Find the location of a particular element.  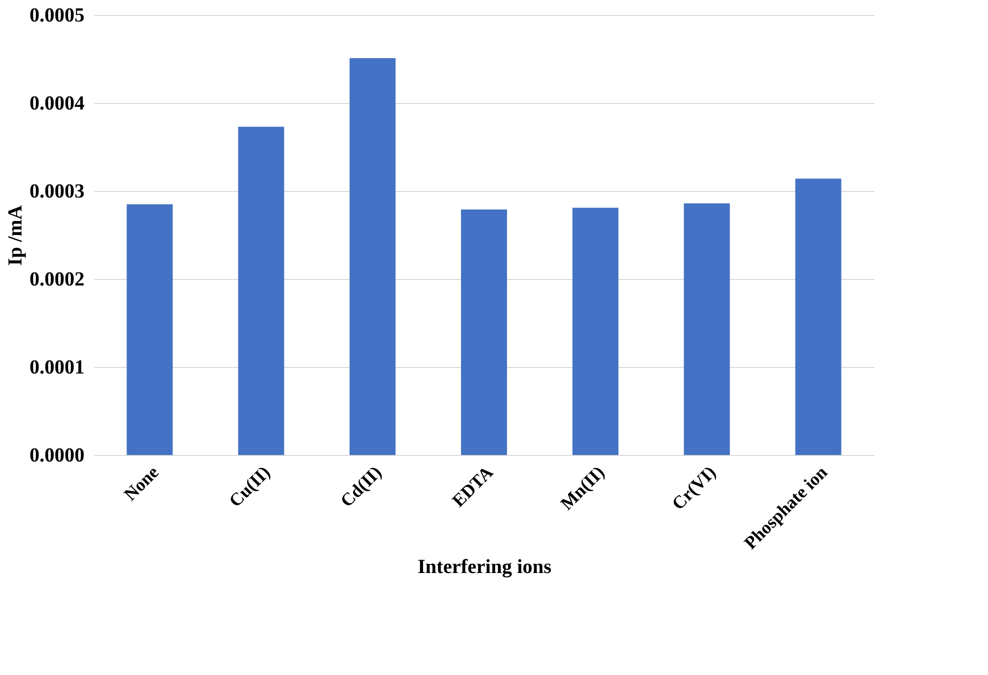

y-tick-label: 0.0005 is located at coordinates (57, 15).